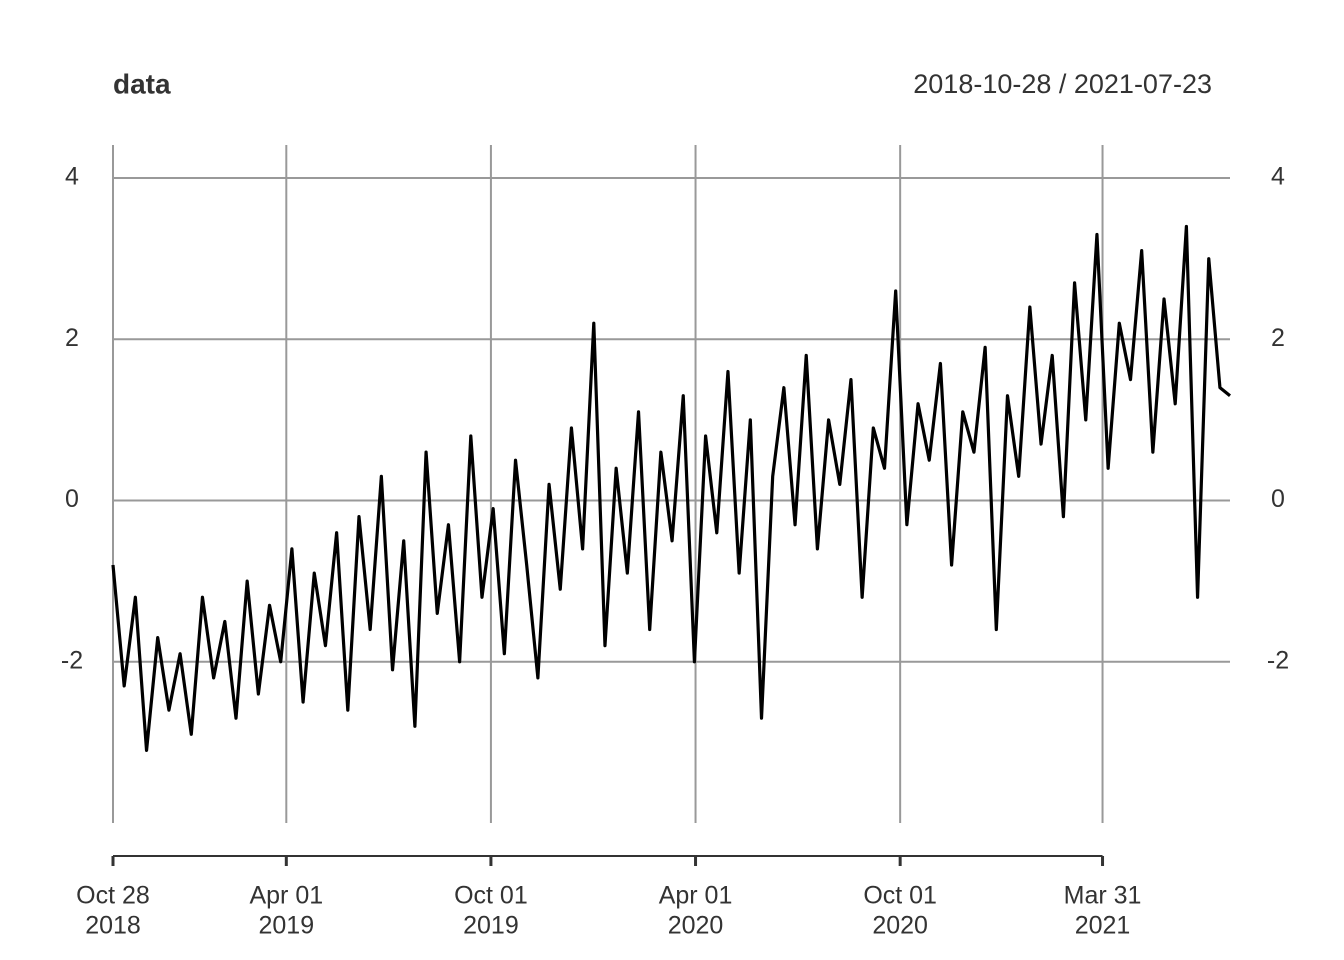 This screenshot has width=1344, height=960. I want to click on y-tick-label: 4, so click(72, 177).